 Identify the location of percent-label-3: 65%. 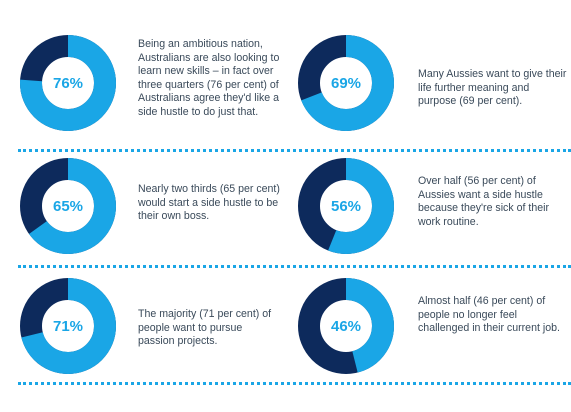
(68, 206).